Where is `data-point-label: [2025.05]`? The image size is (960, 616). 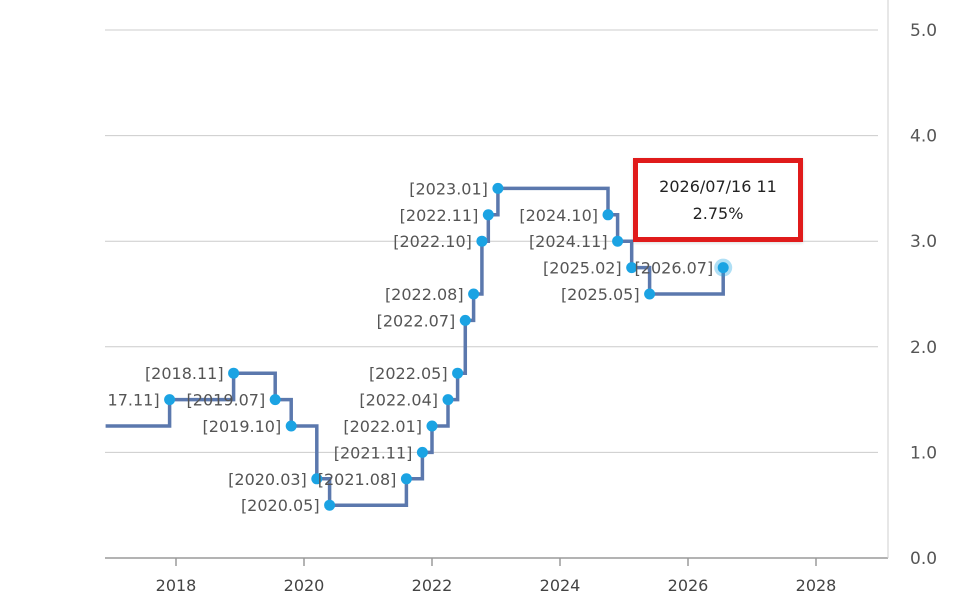
data-point-label: [2025.05] is located at coordinates (600, 294).